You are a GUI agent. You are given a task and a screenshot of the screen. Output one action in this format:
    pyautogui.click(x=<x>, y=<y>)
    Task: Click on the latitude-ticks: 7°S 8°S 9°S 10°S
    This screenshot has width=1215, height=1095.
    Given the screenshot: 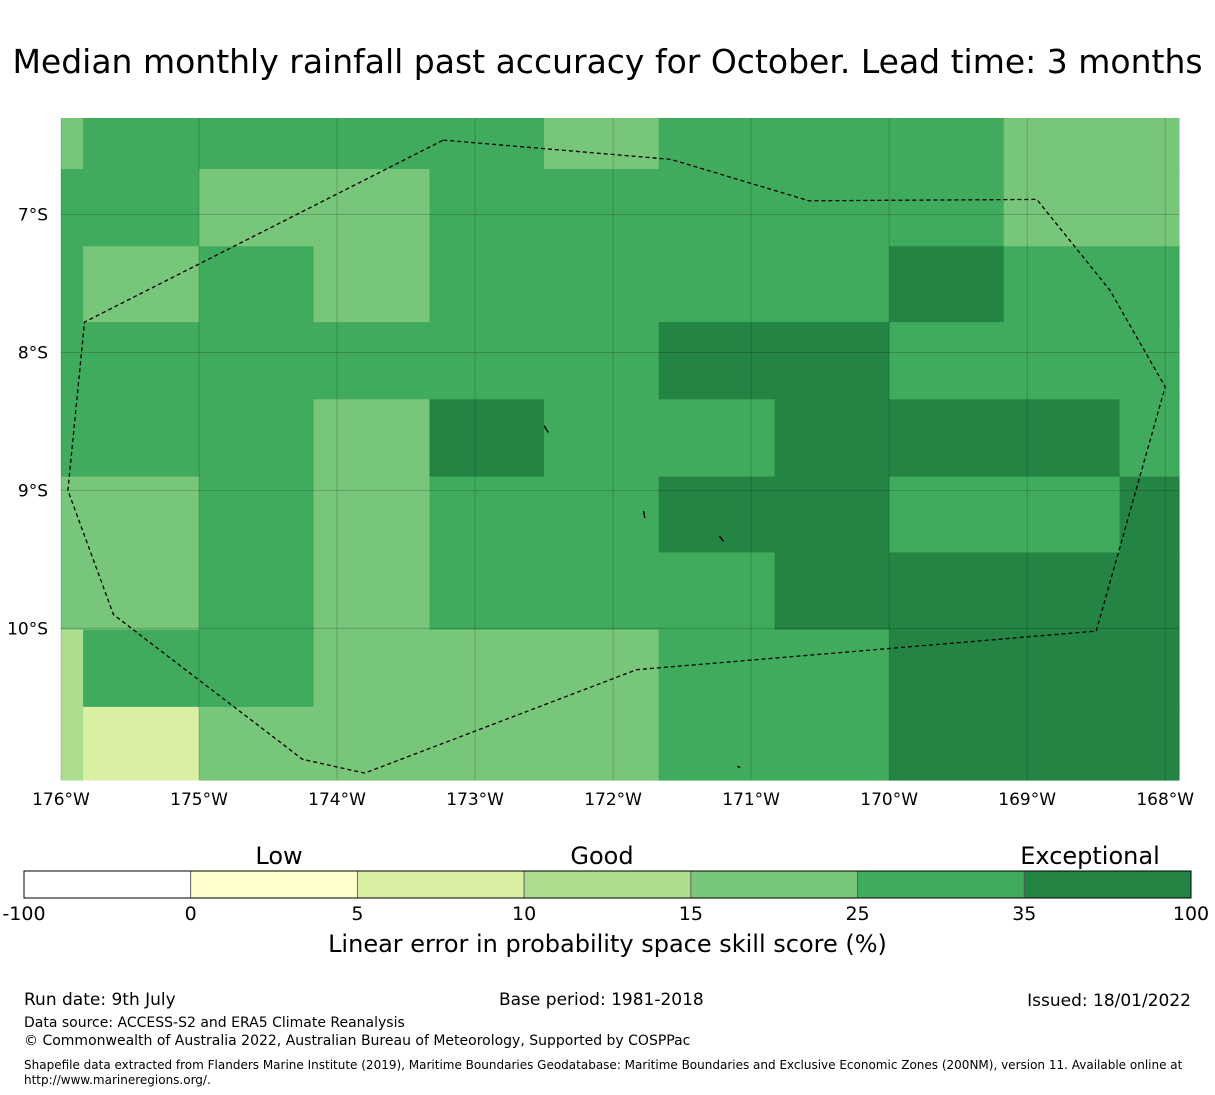 What is the action you would take?
    pyautogui.click(x=27, y=423)
    